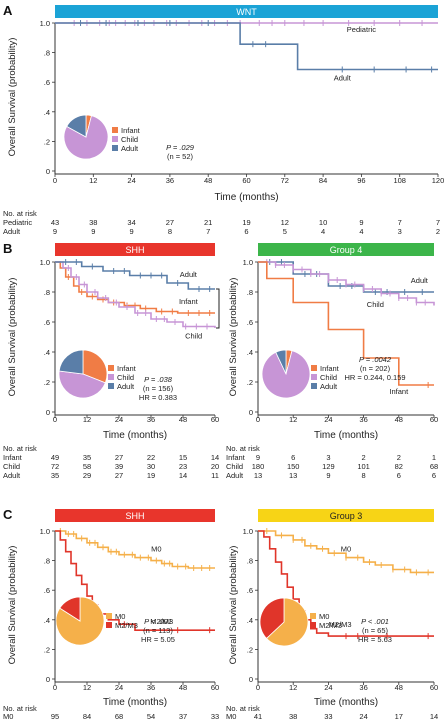  I want to click on panel-header-title: Group 3, so click(346, 516).